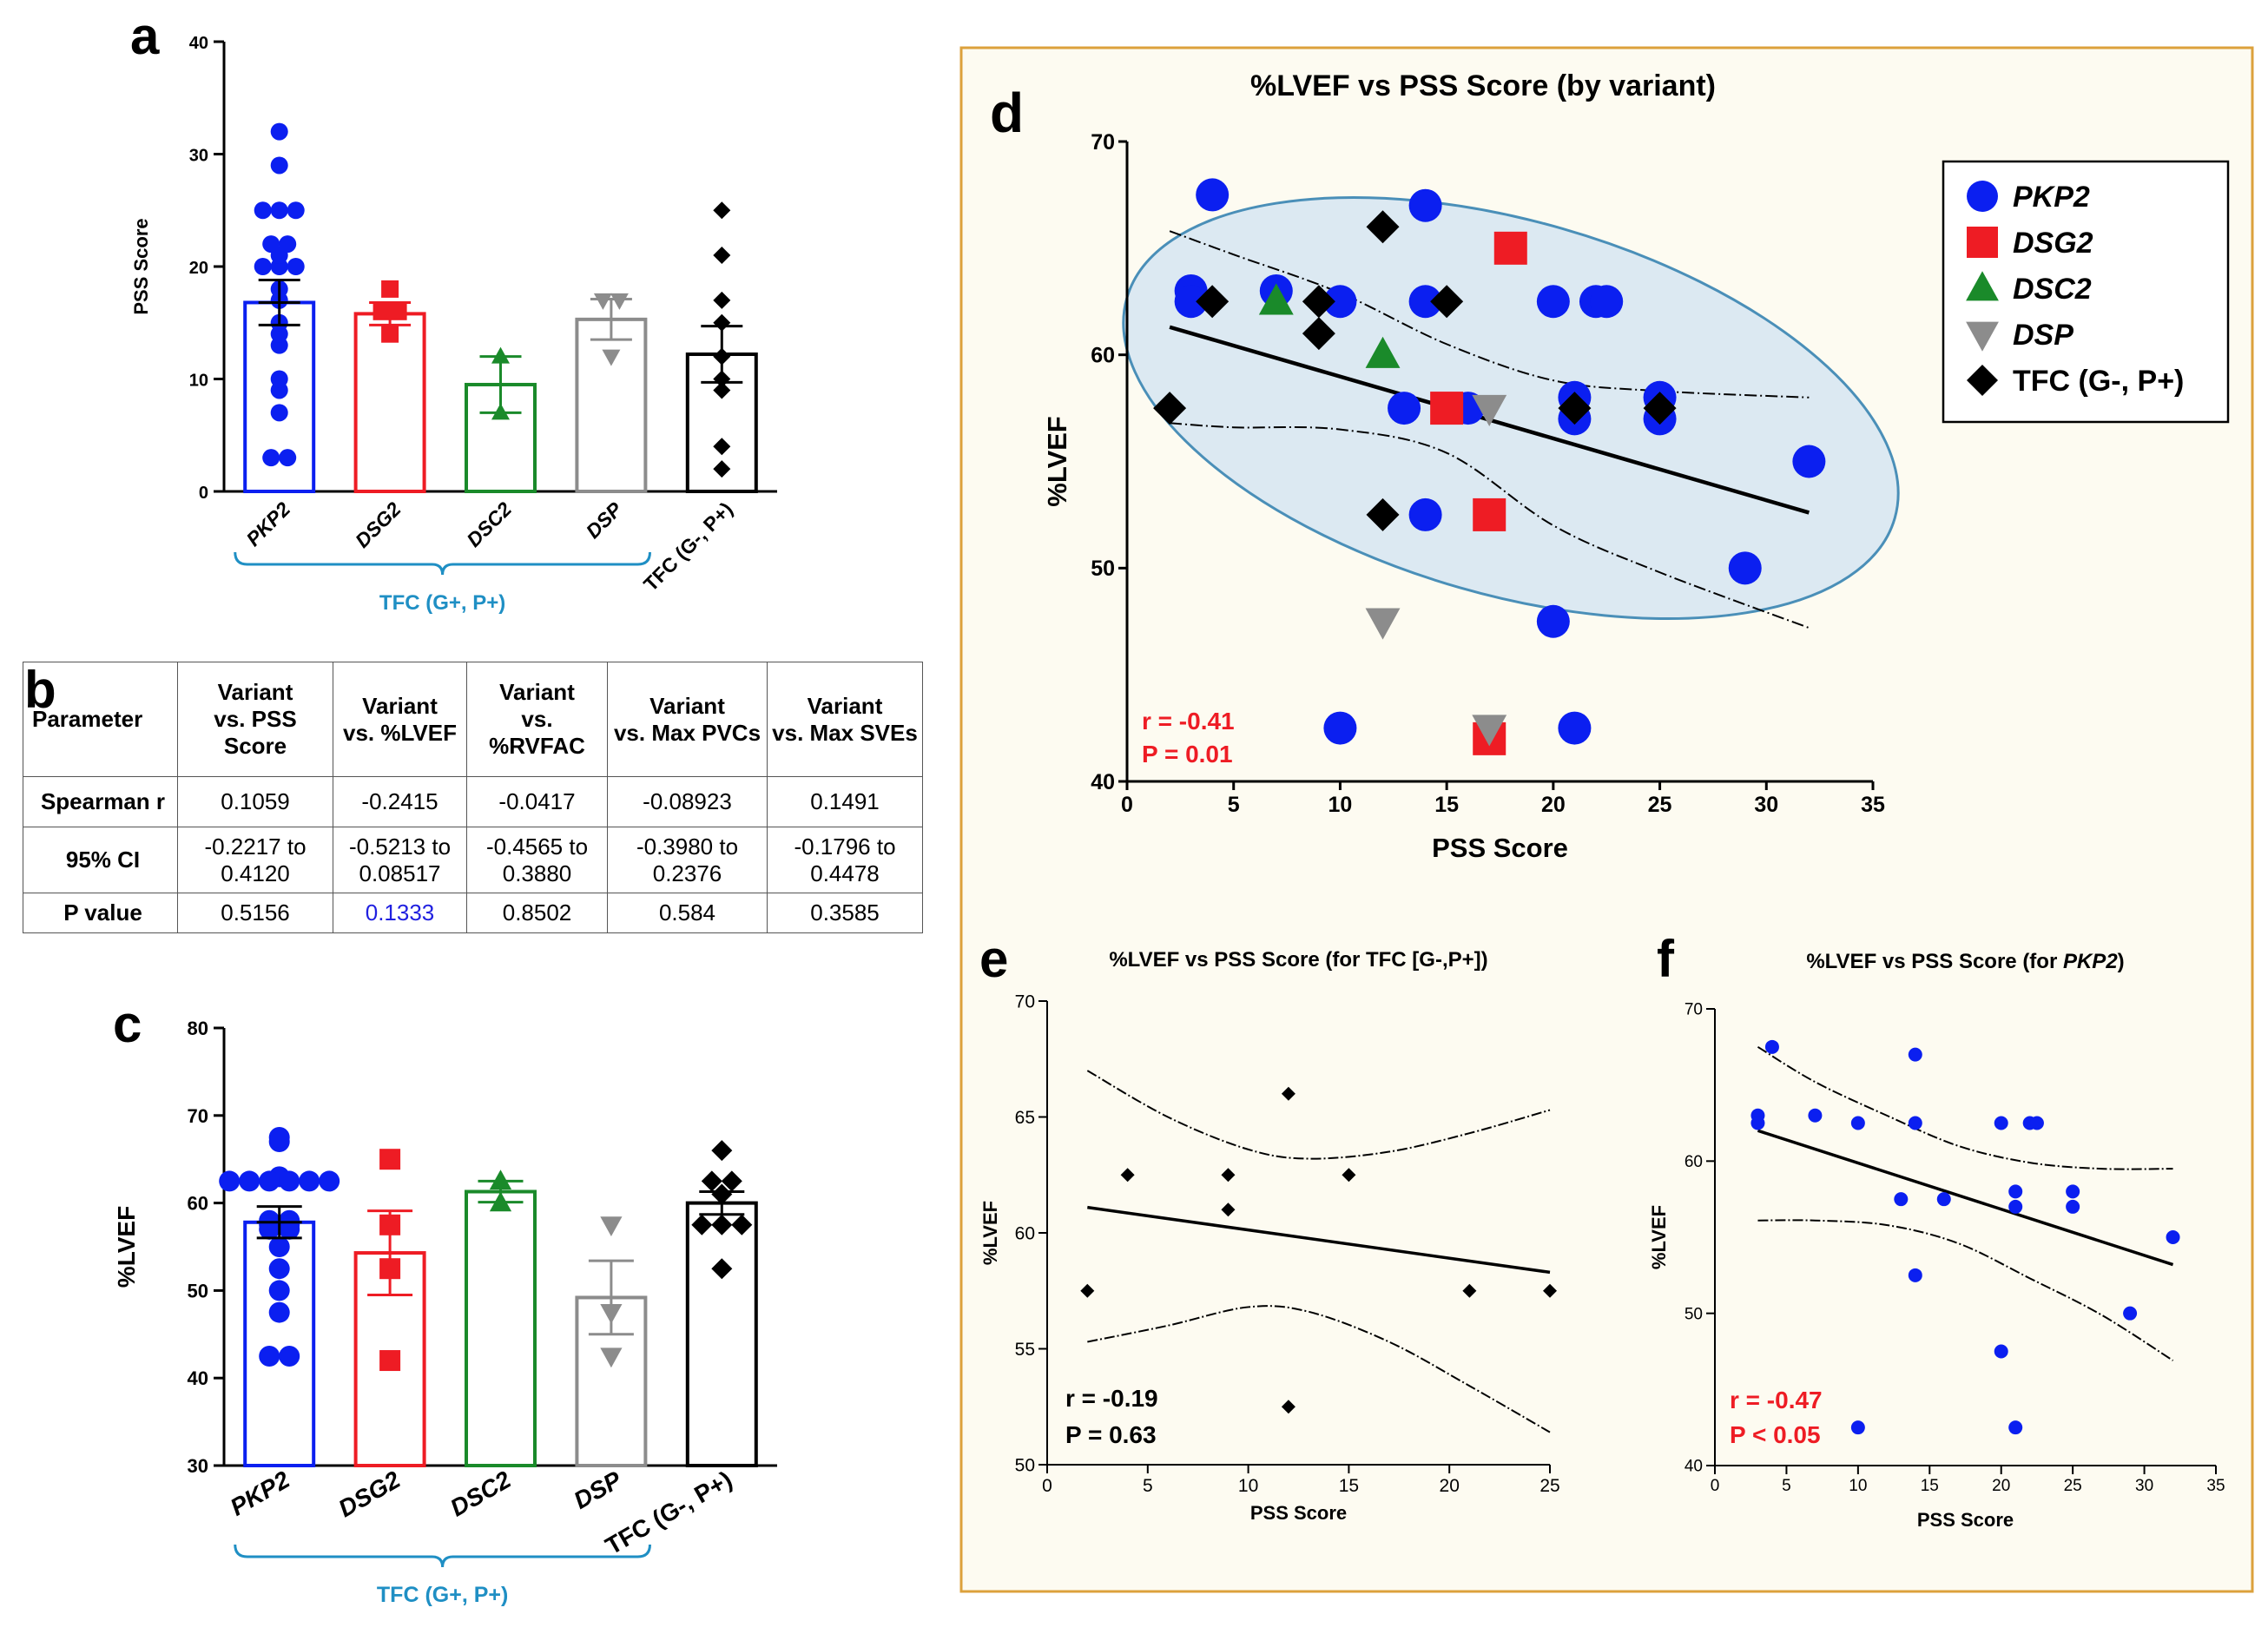  Describe the element at coordinates (260, 1493) in the screenshot. I see `category-label: PKP2` at that location.